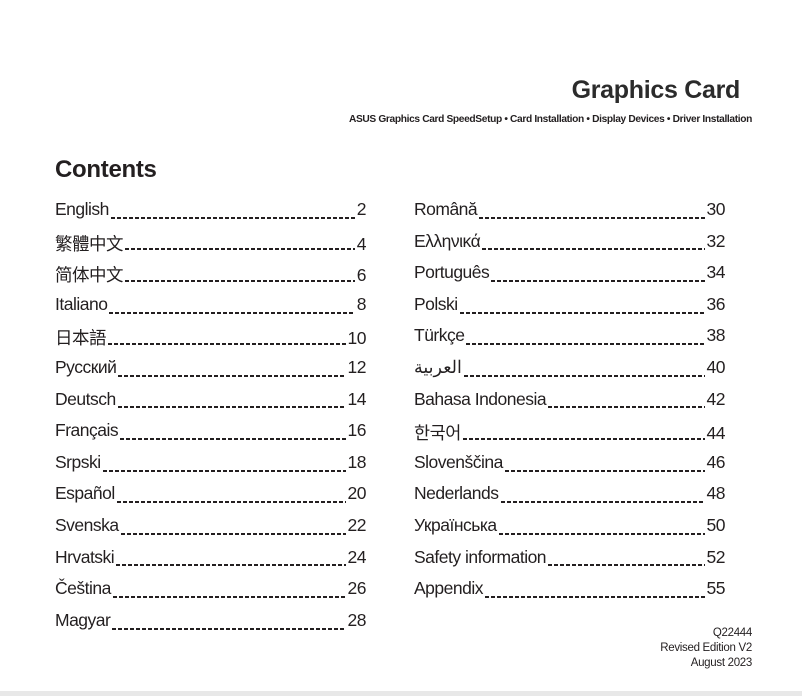  I want to click on toc-entry-label: Bahasa Indonesia, so click(480, 398).